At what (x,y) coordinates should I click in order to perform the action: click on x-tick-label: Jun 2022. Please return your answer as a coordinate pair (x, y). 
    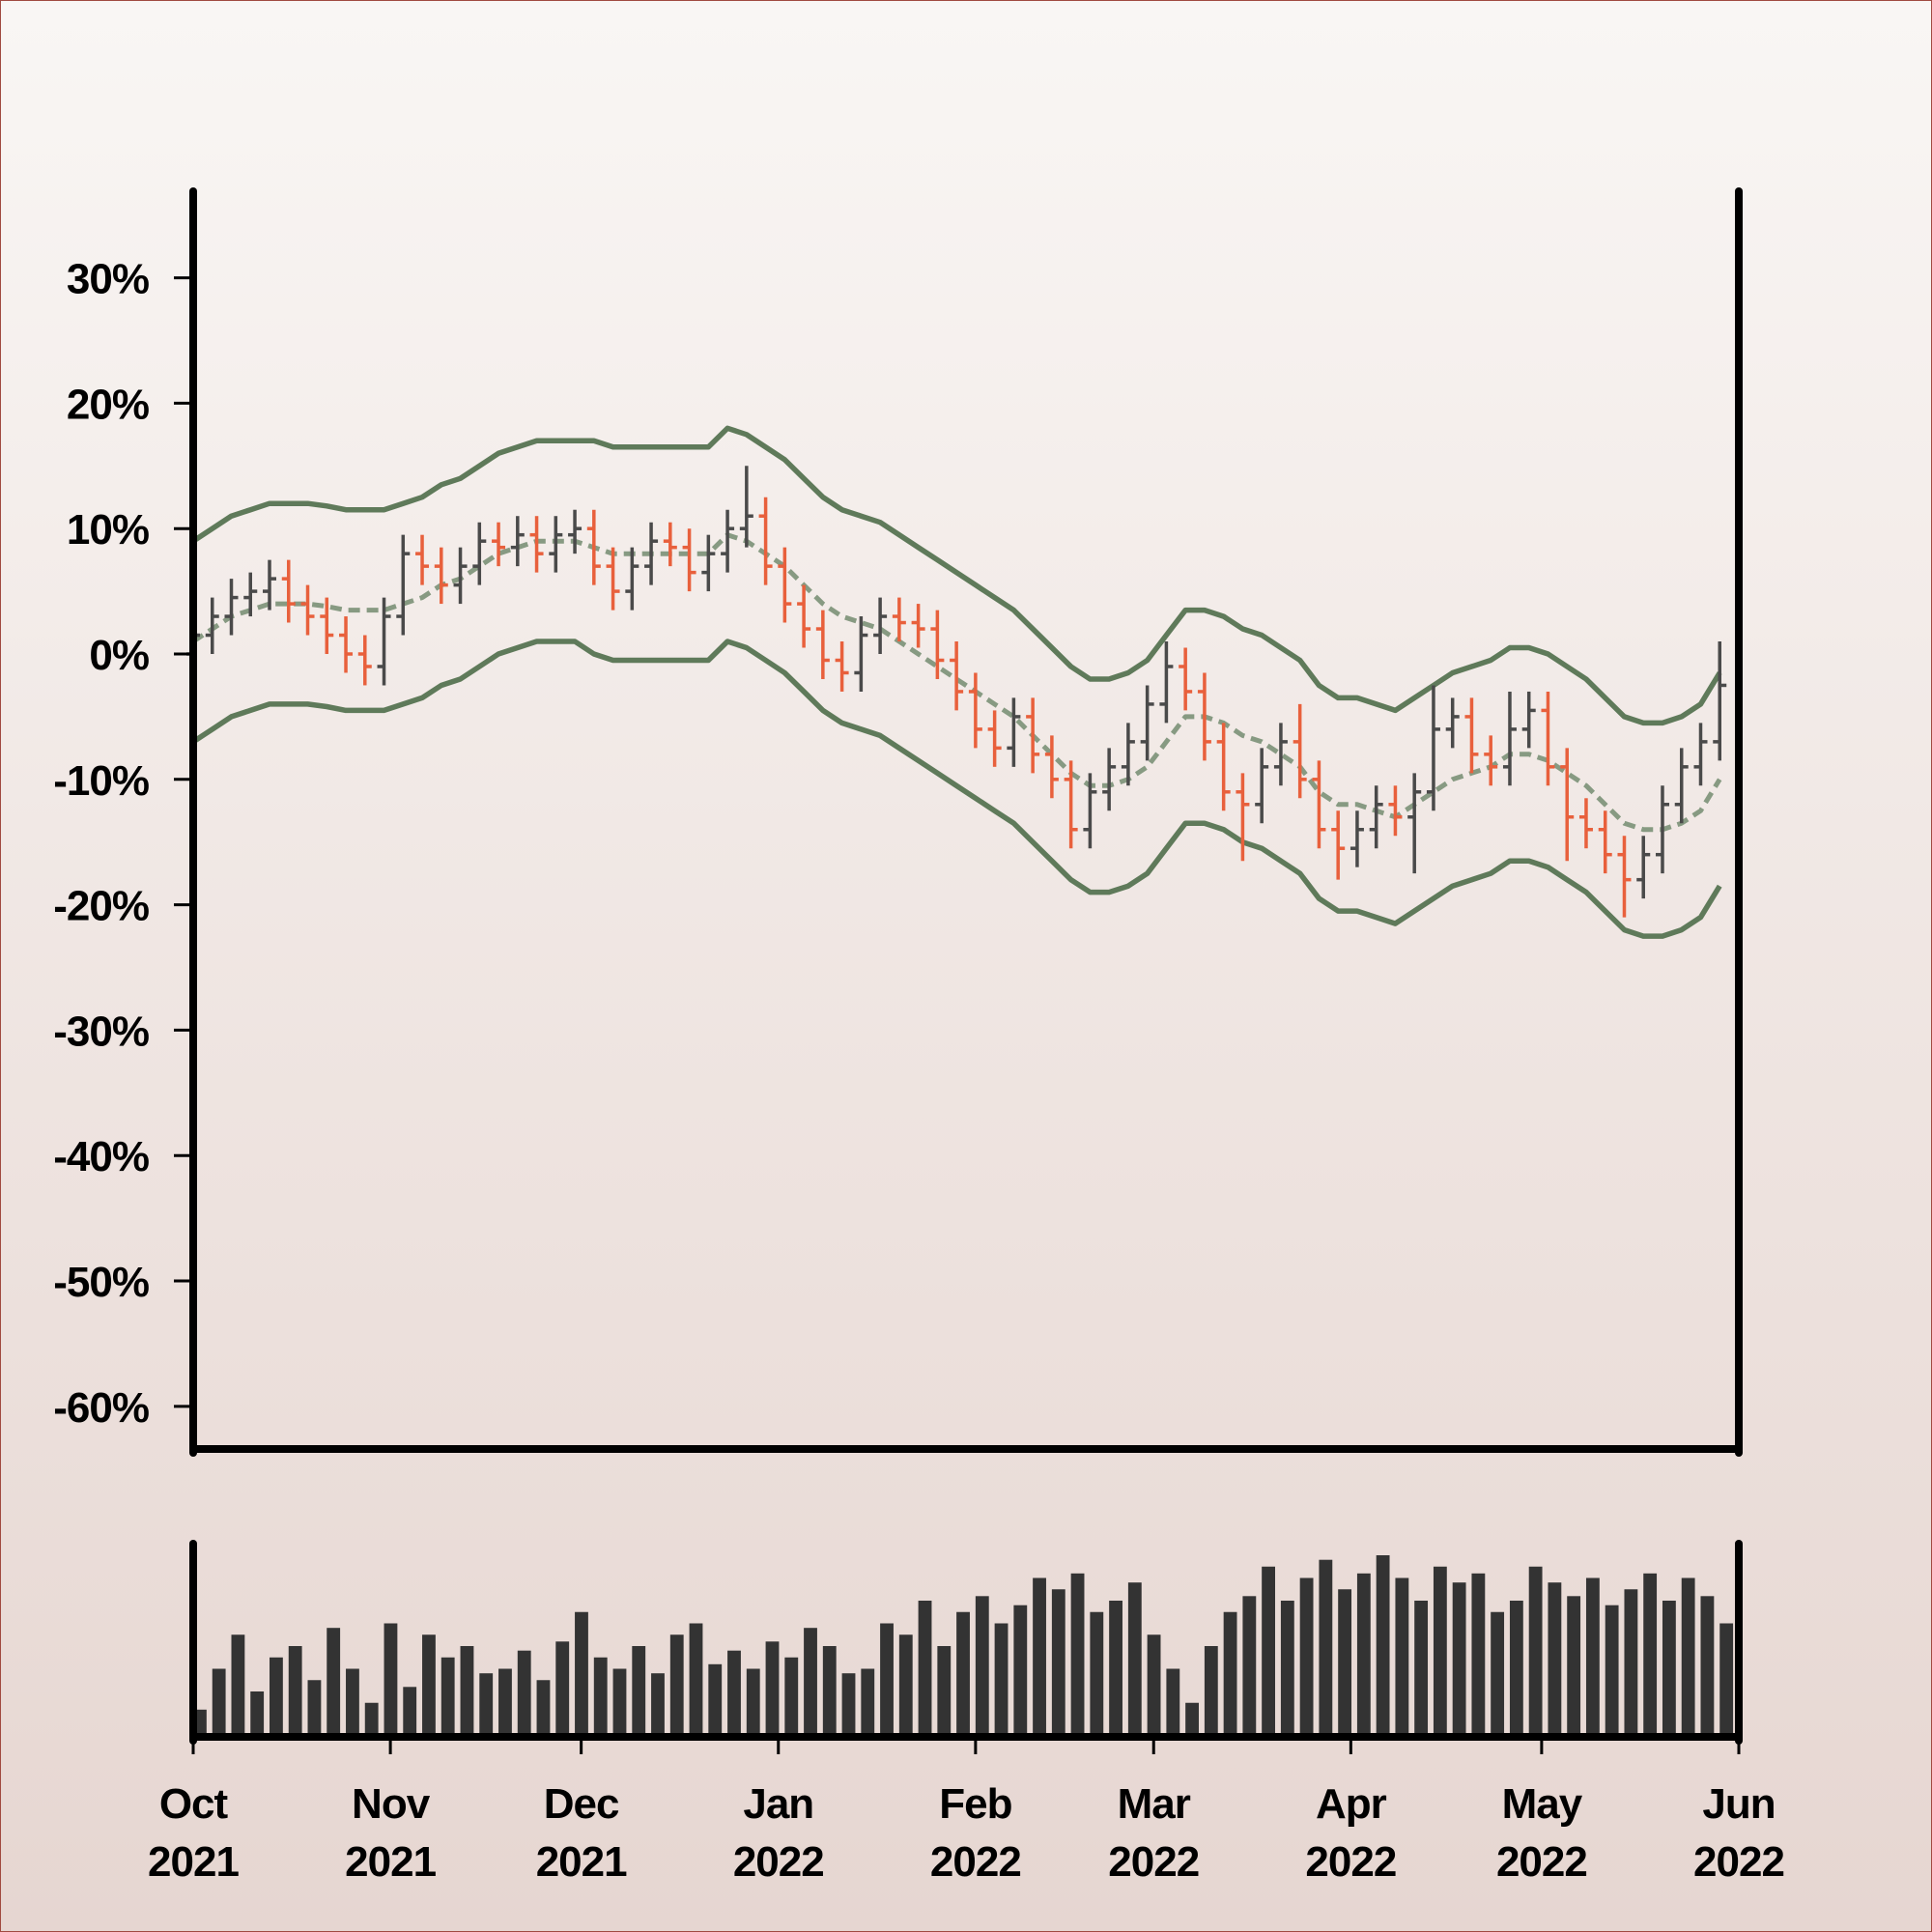
    Looking at the image, I should click on (1738, 1833).